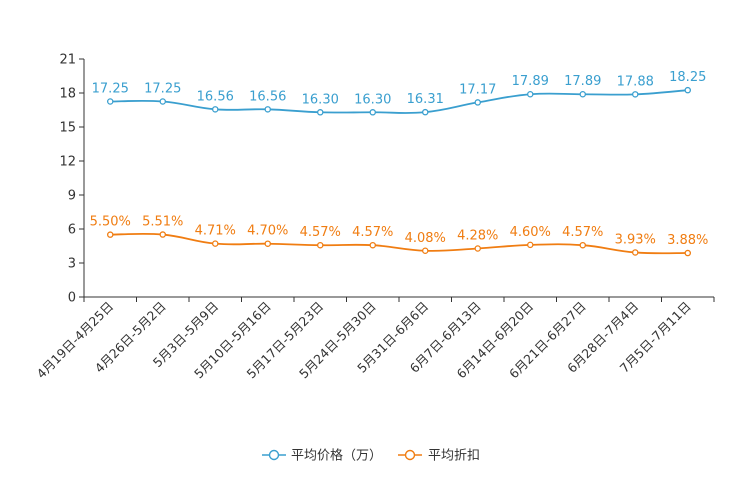  What do you see at coordinates (425, 238) in the screenshot?
I see `data-label: 4.08%` at bounding box center [425, 238].